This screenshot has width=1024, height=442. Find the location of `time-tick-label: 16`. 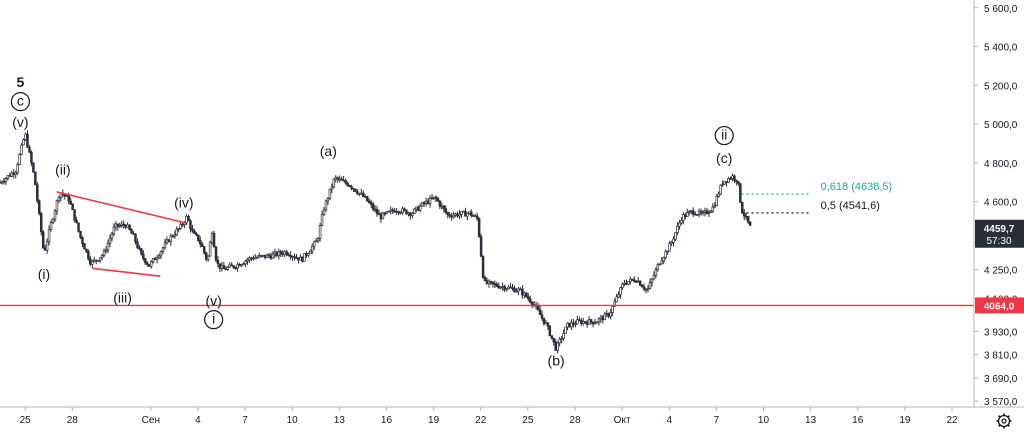

time-tick-label: 16 is located at coordinates (387, 420).